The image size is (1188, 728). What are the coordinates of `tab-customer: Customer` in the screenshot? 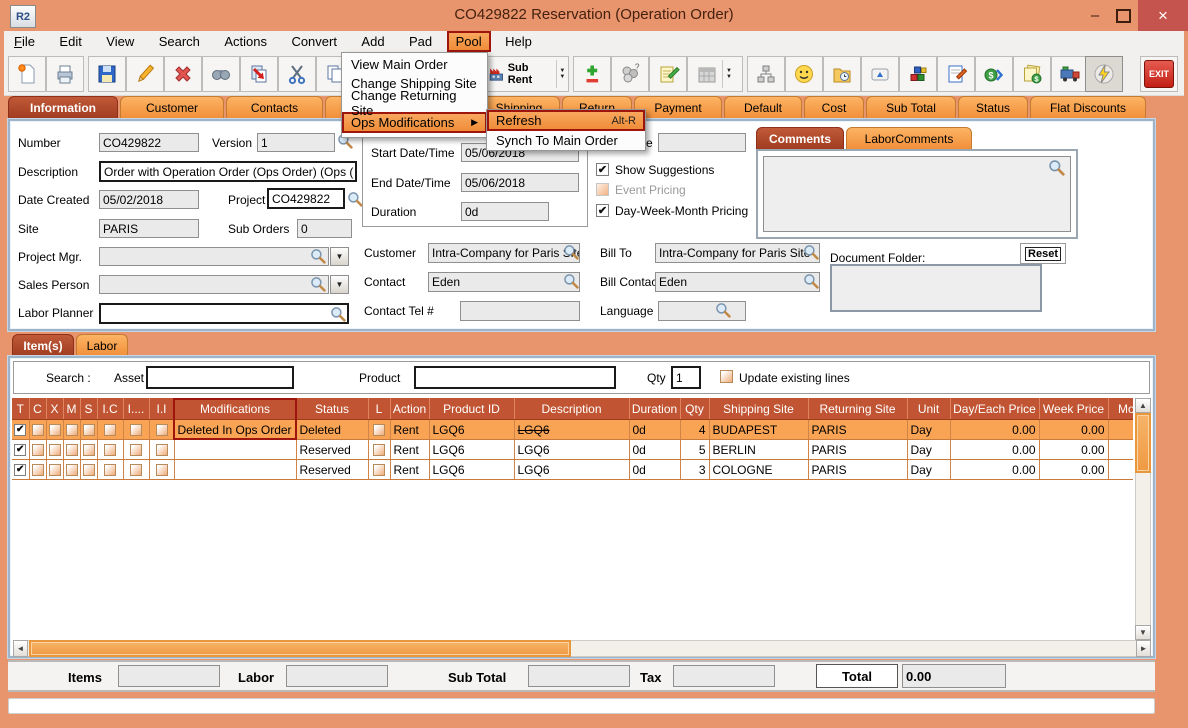 It's located at (172, 107).